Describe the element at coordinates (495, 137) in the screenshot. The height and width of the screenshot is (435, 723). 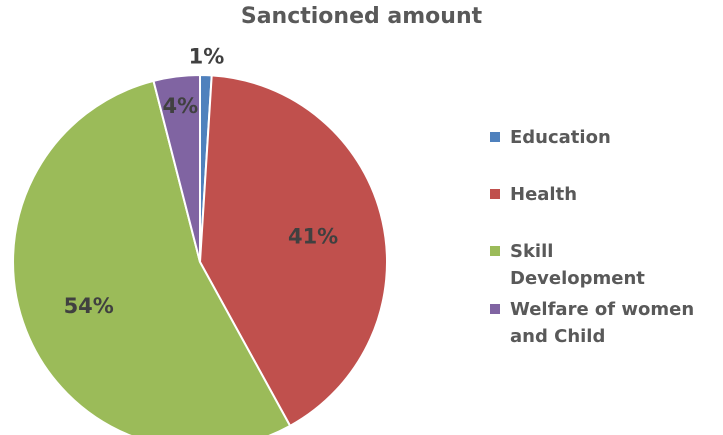
I see `legend-swatch-education` at that location.